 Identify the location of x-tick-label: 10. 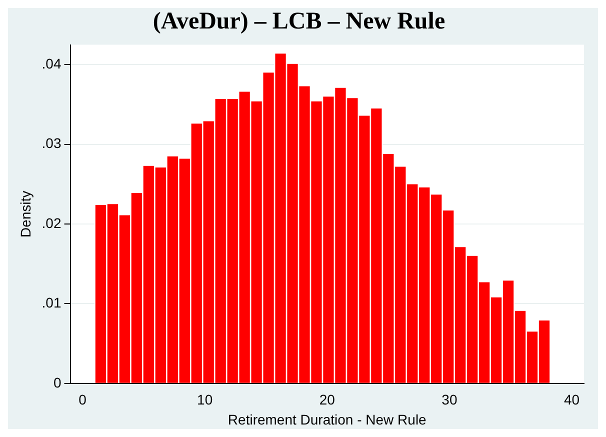
(205, 400).